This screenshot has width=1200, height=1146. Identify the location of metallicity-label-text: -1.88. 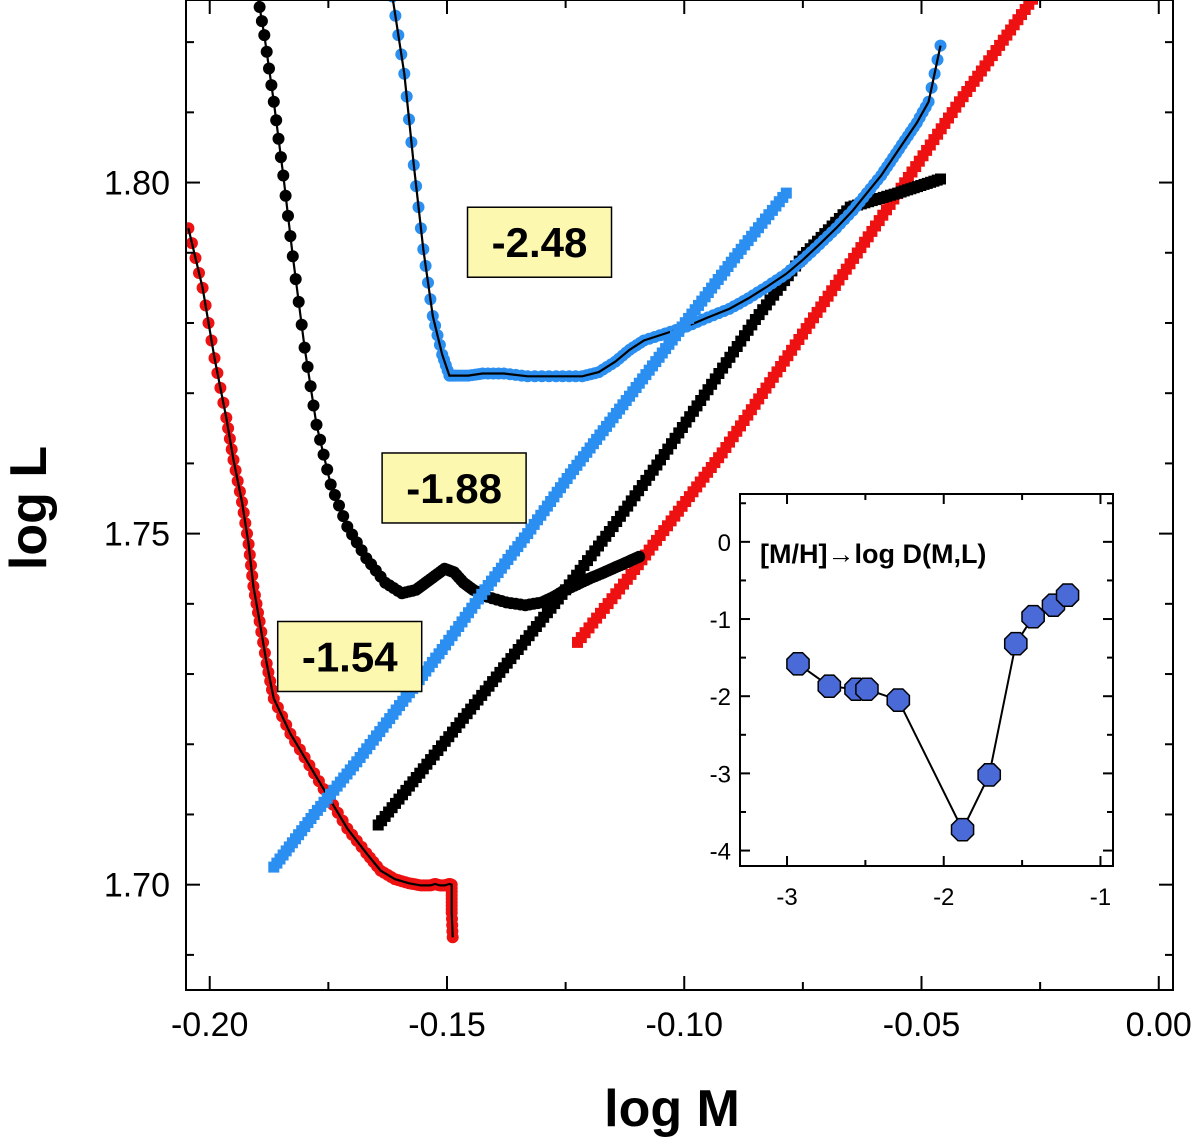
(454, 488).